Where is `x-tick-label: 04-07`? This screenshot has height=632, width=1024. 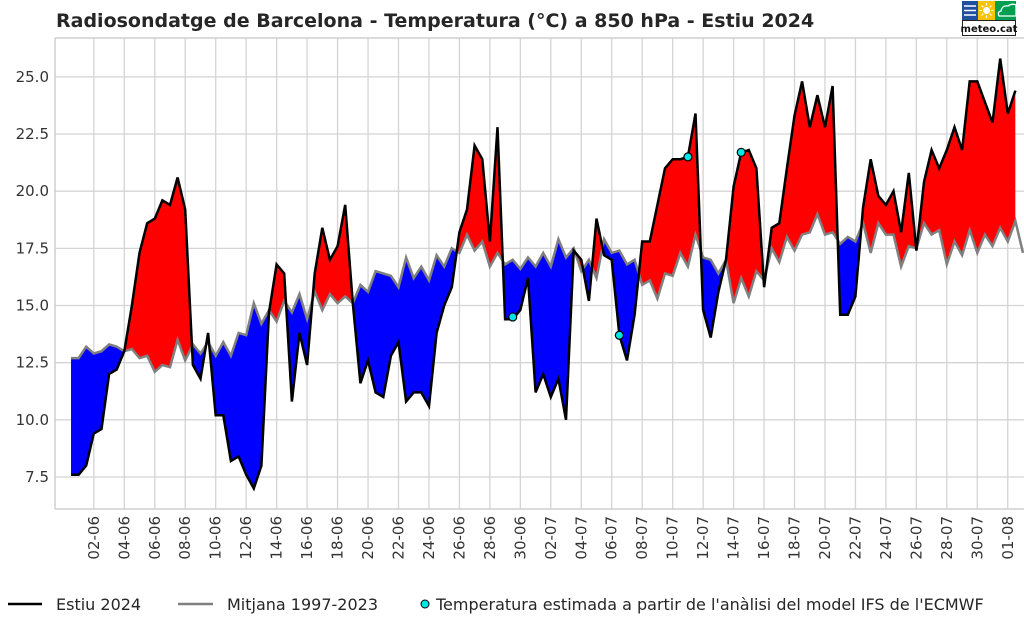
x-tick-label: 04-07 is located at coordinates (581, 538).